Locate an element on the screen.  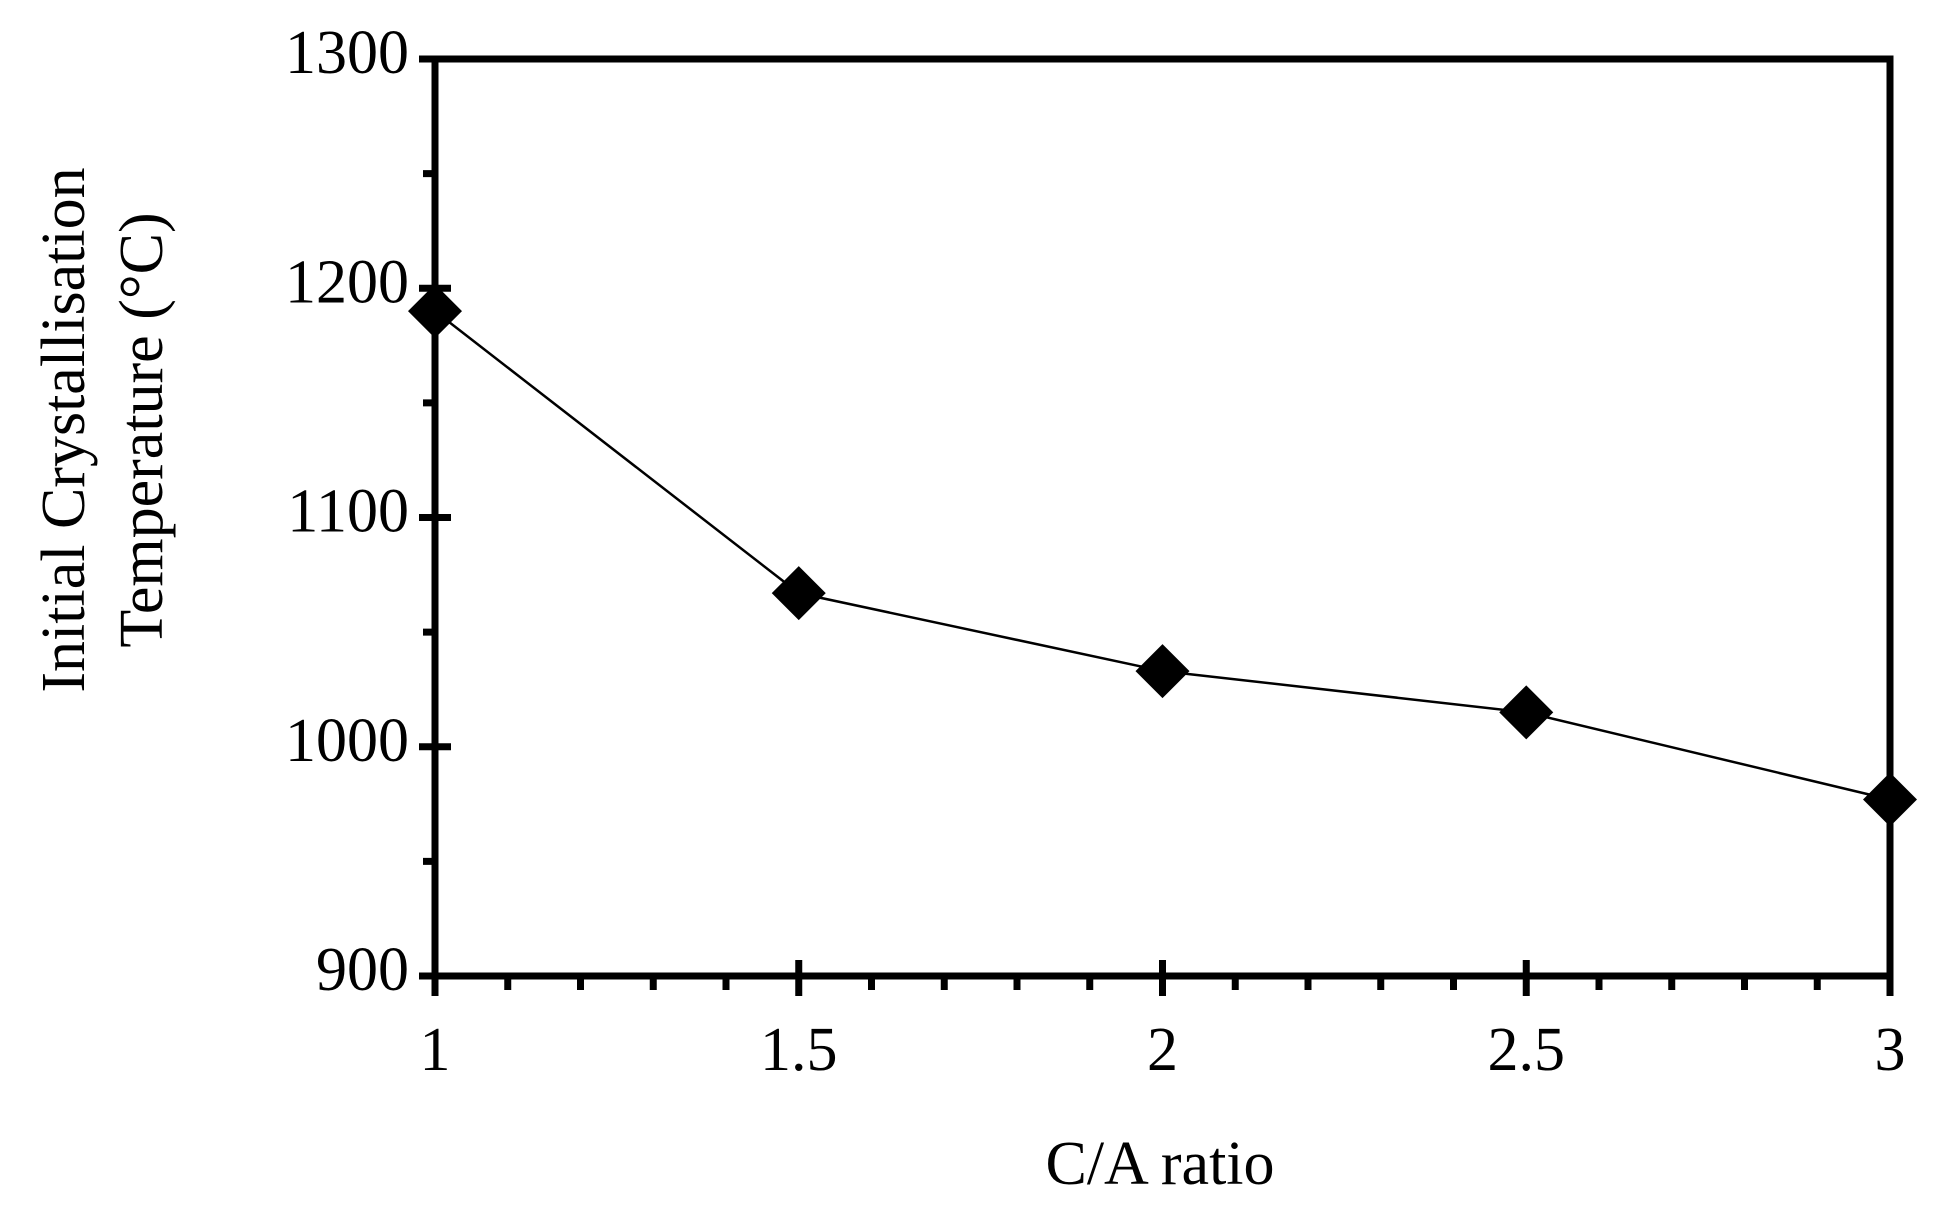
x-tick-label: 1.5 is located at coordinates (799, 1050).